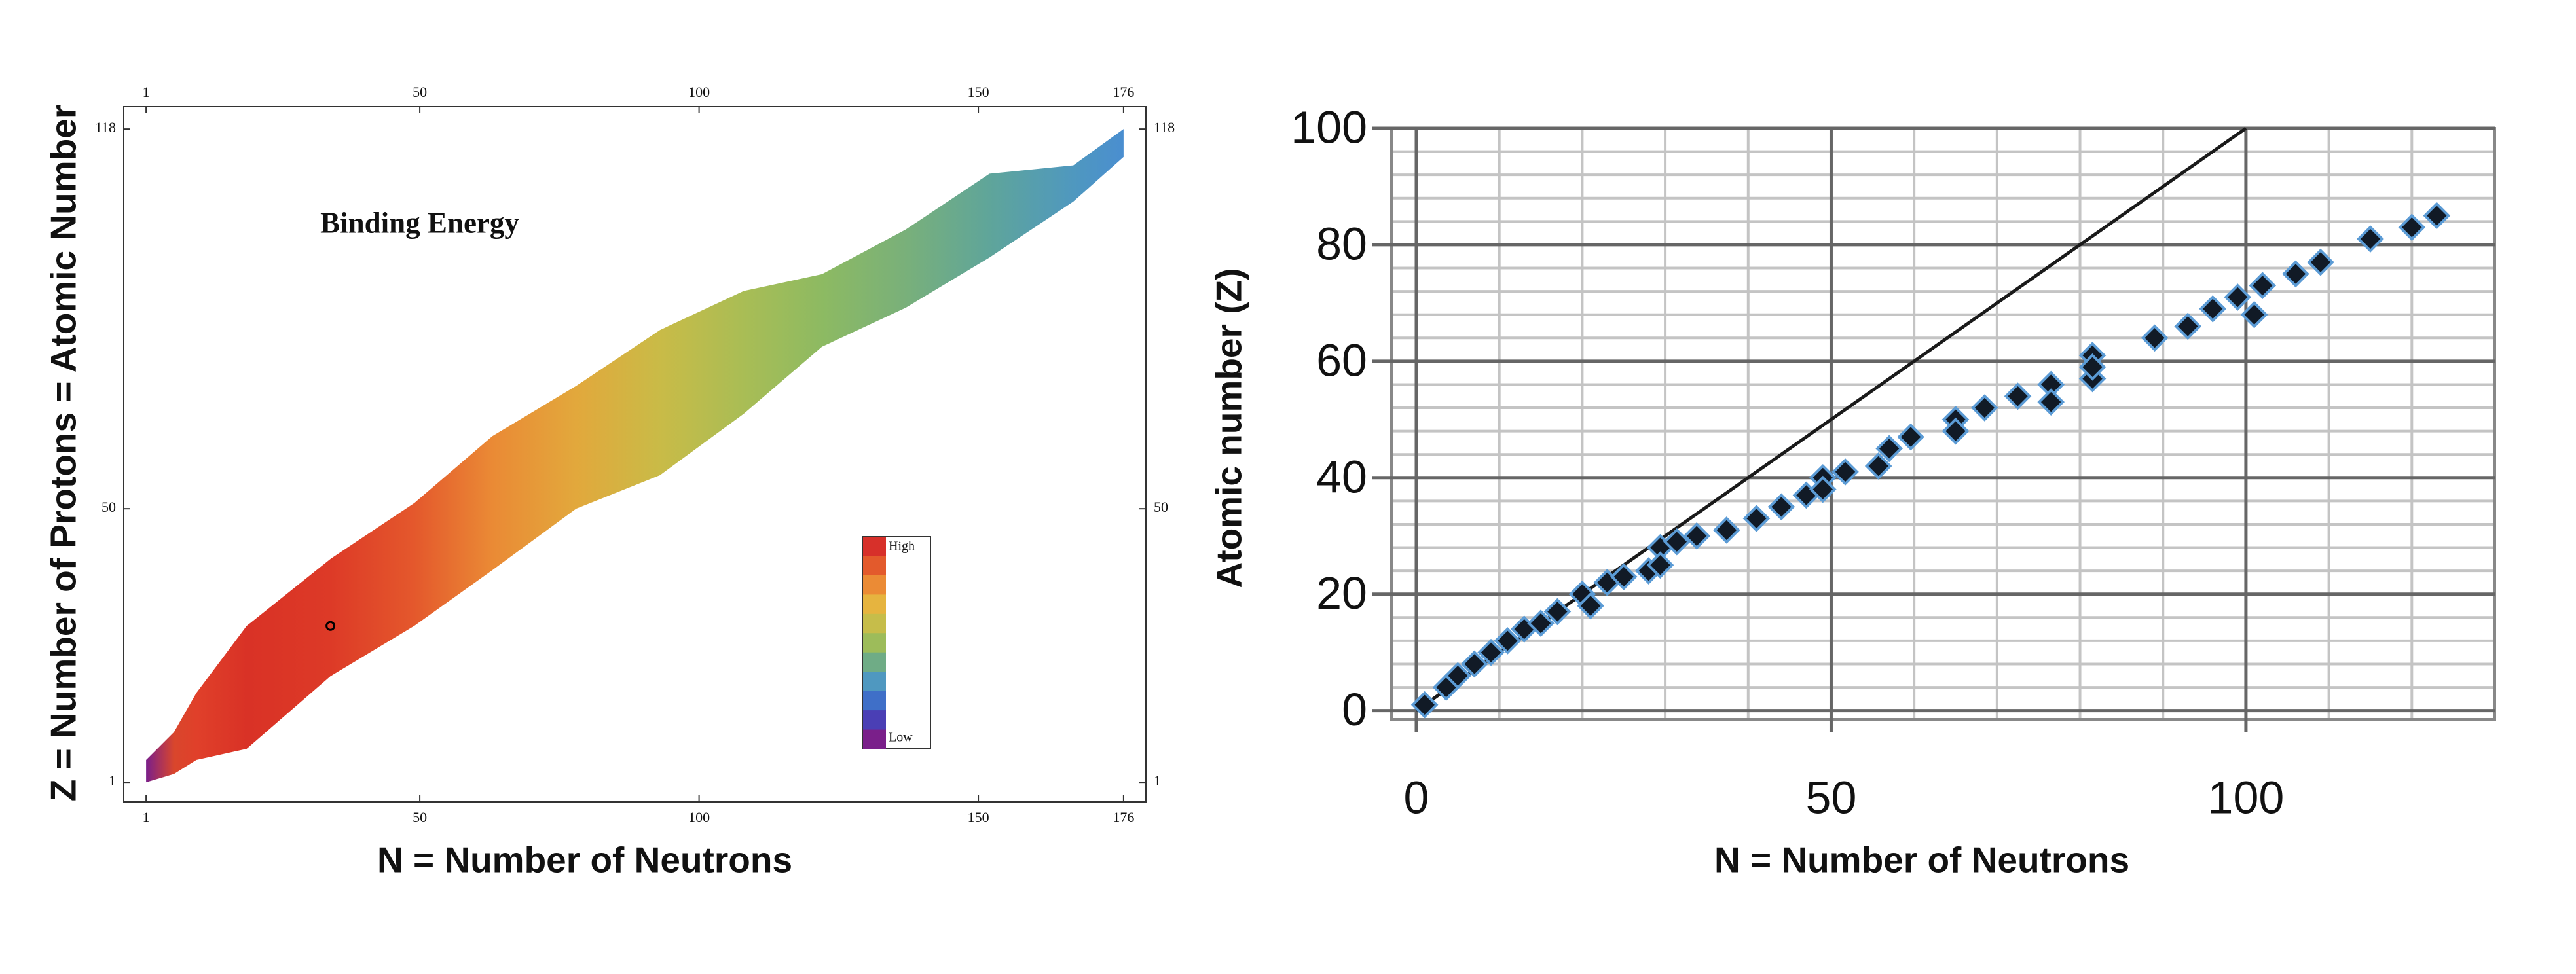  What do you see at coordinates (1161, 507) in the screenshot?
I see `y-tick-label-right: 50` at bounding box center [1161, 507].